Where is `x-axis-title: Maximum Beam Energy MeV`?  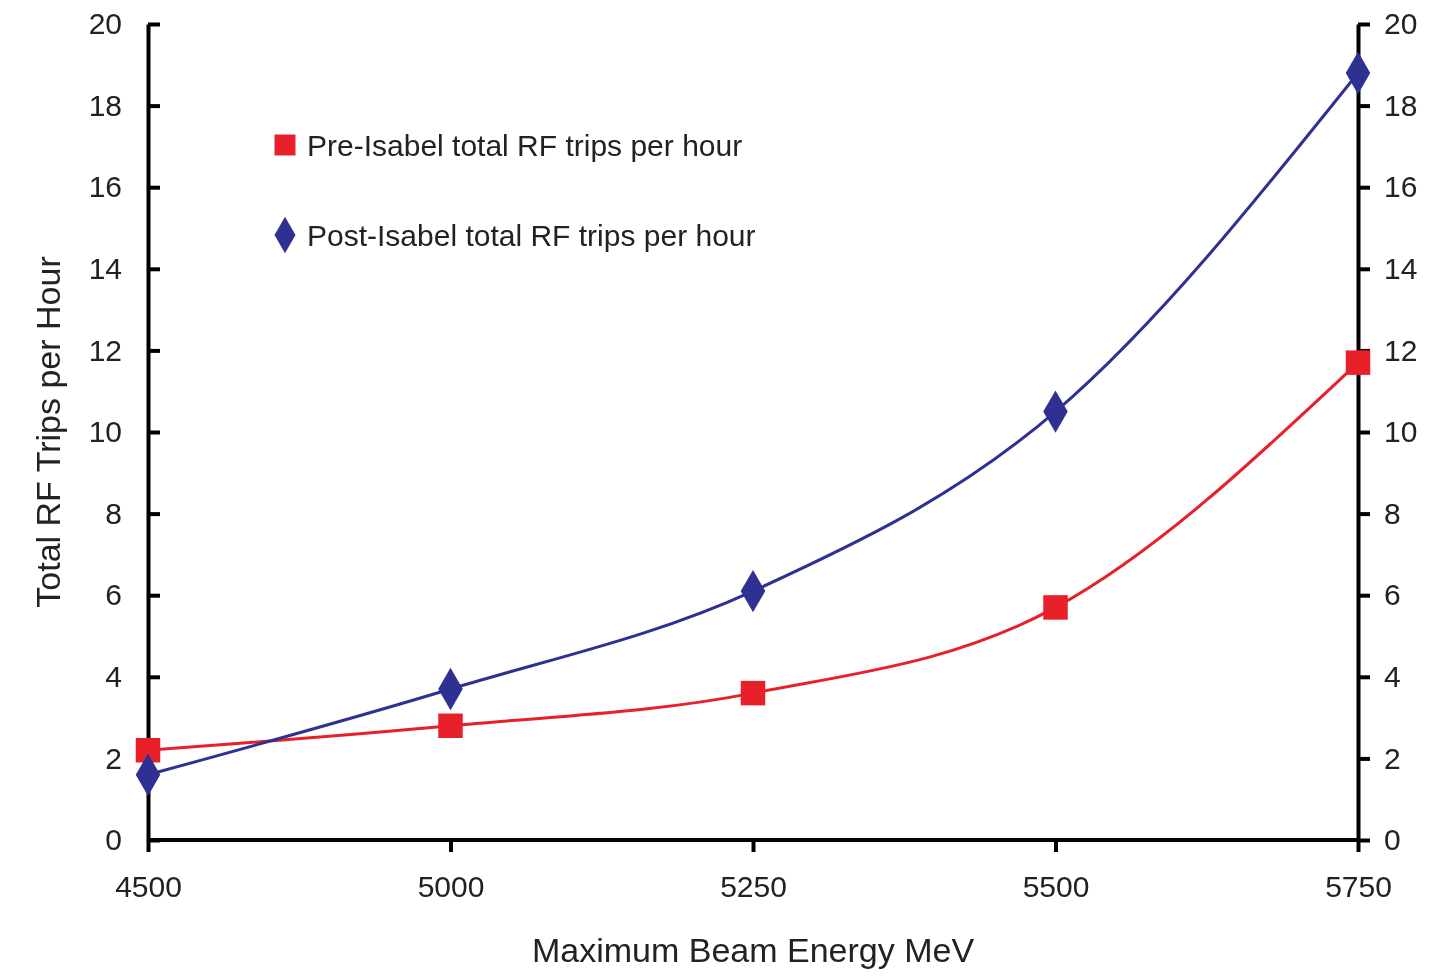 x-axis-title: Maximum Beam Energy MeV is located at coordinates (753, 950).